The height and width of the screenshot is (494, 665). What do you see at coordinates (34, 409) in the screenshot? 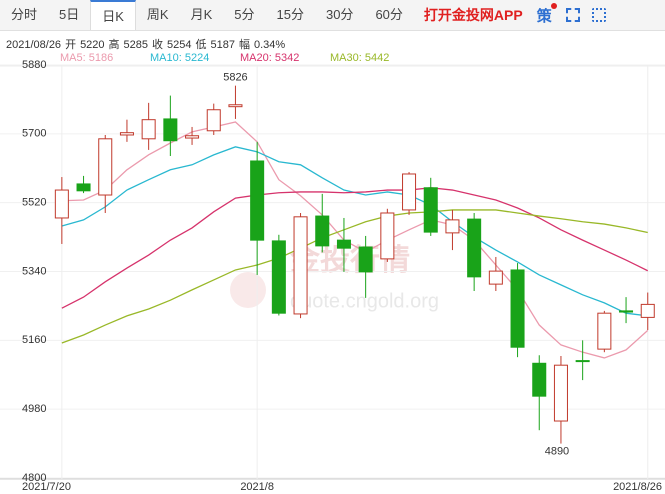
I see `y-tick-label: 4980` at bounding box center [34, 409].